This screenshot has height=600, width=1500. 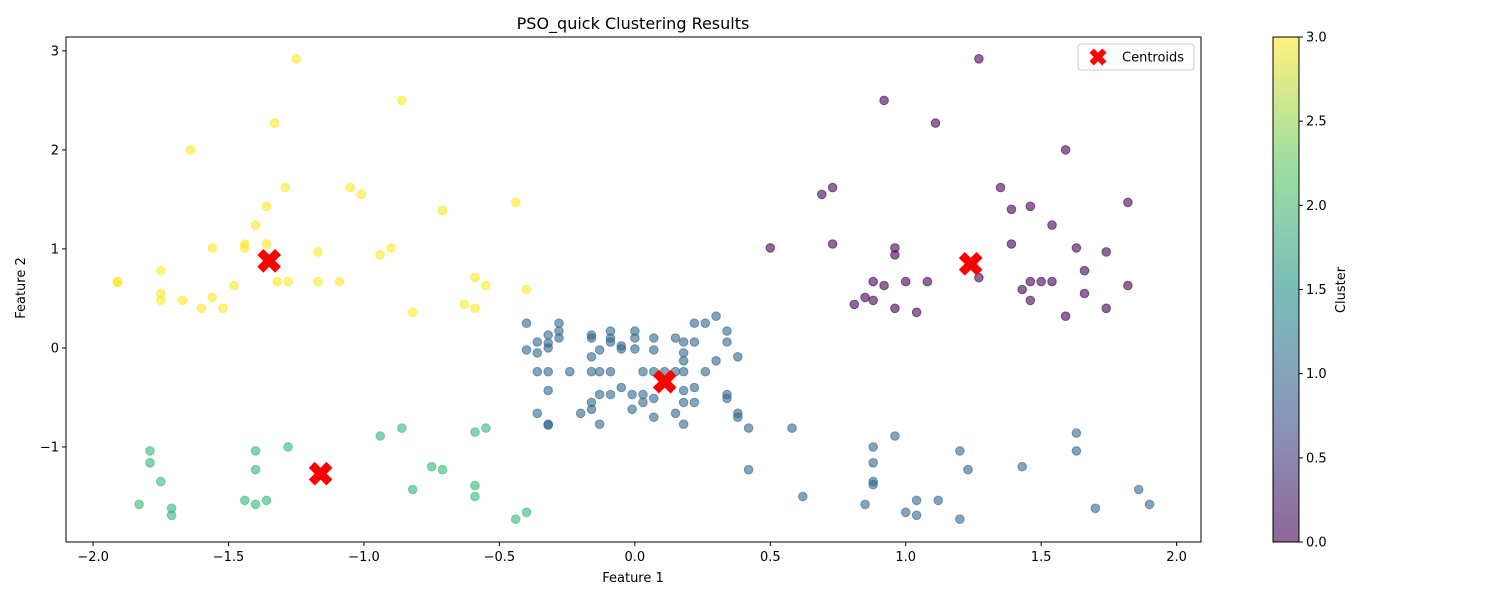 I want to click on legend-frame, so click(x=1136, y=57).